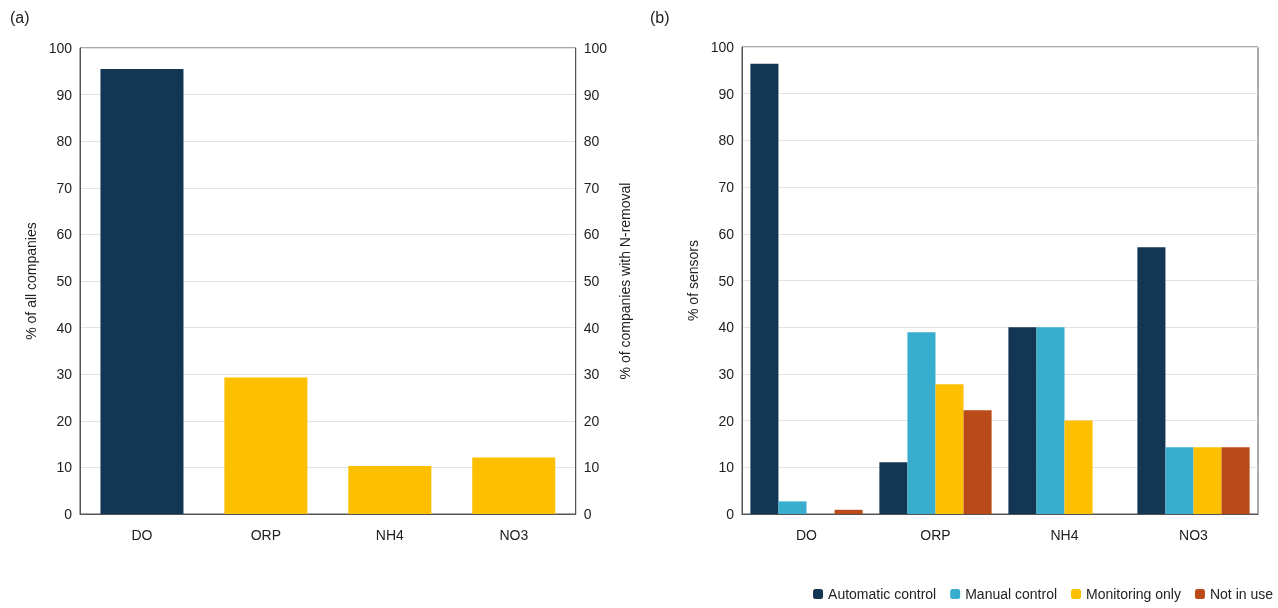 The height and width of the screenshot is (608, 1278). Describe the element at coordinates (20, 17) in the screenshot. I see `chart-title: (a)` at that location.